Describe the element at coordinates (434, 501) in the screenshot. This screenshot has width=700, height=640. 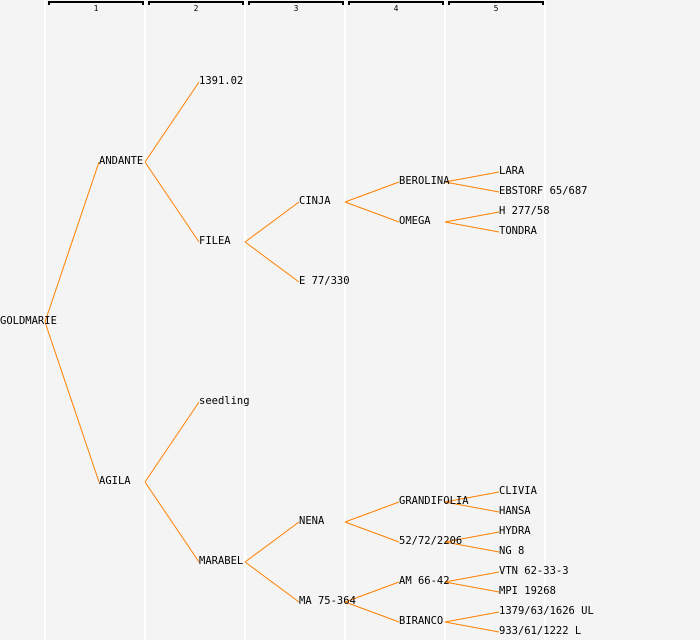
I see `ancestor-node-gen4: GRANDIFOLIA` at that location.